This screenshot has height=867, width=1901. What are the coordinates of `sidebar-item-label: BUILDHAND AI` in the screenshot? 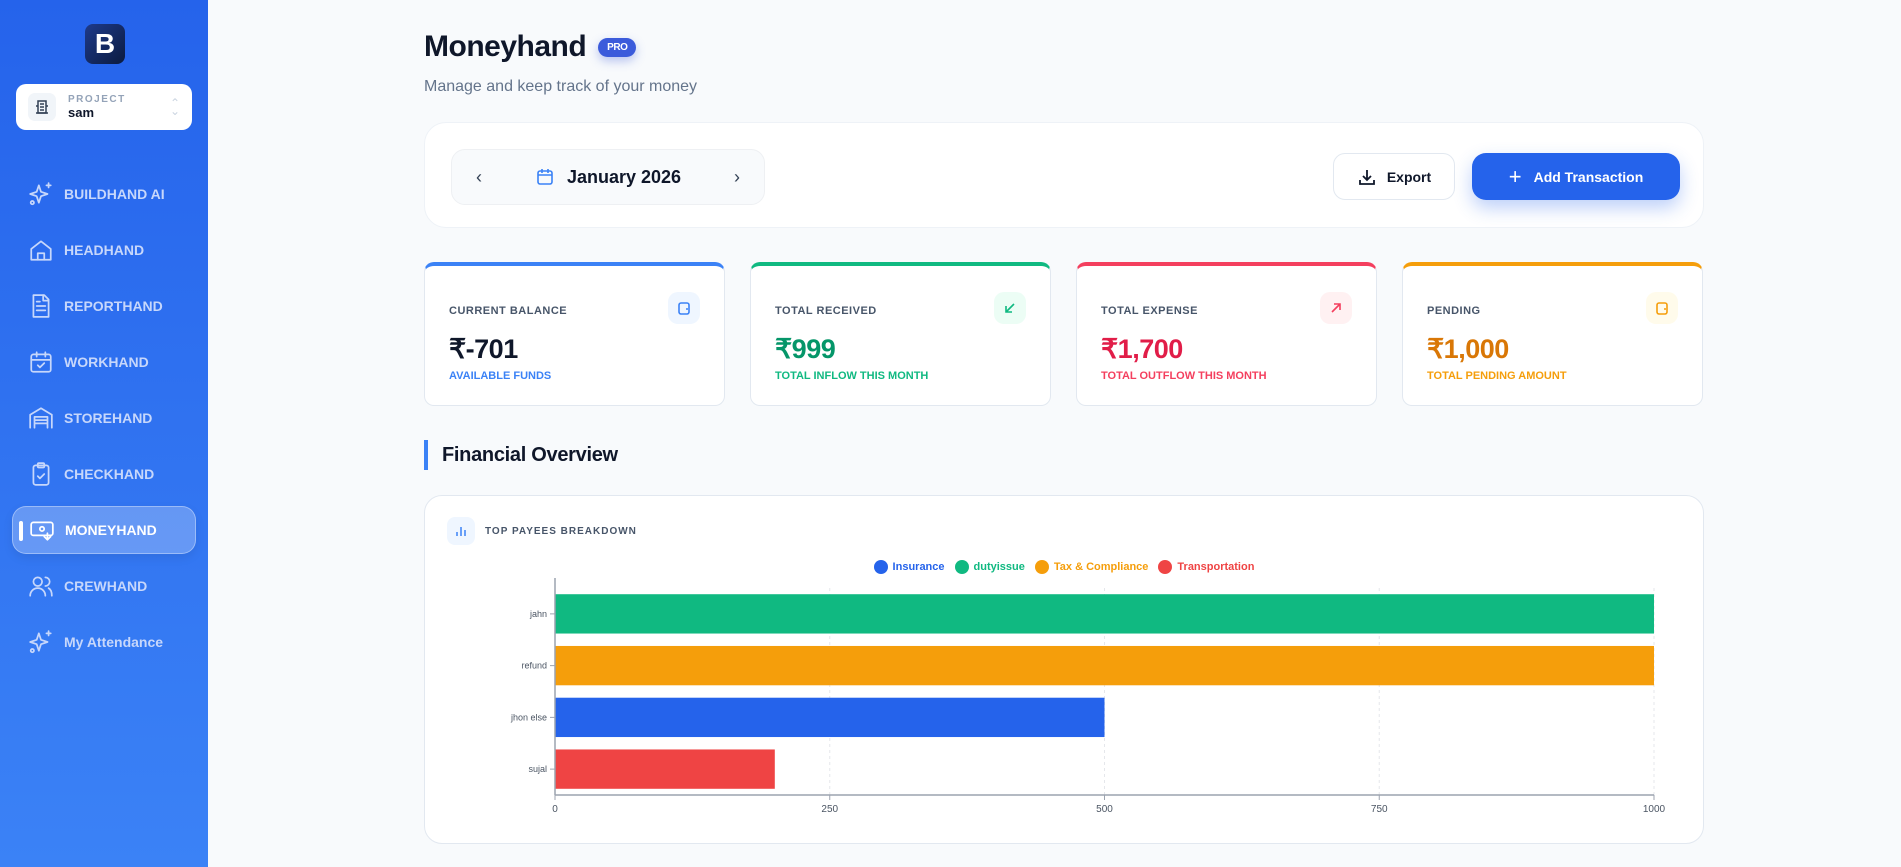 It's located at (114, 194).